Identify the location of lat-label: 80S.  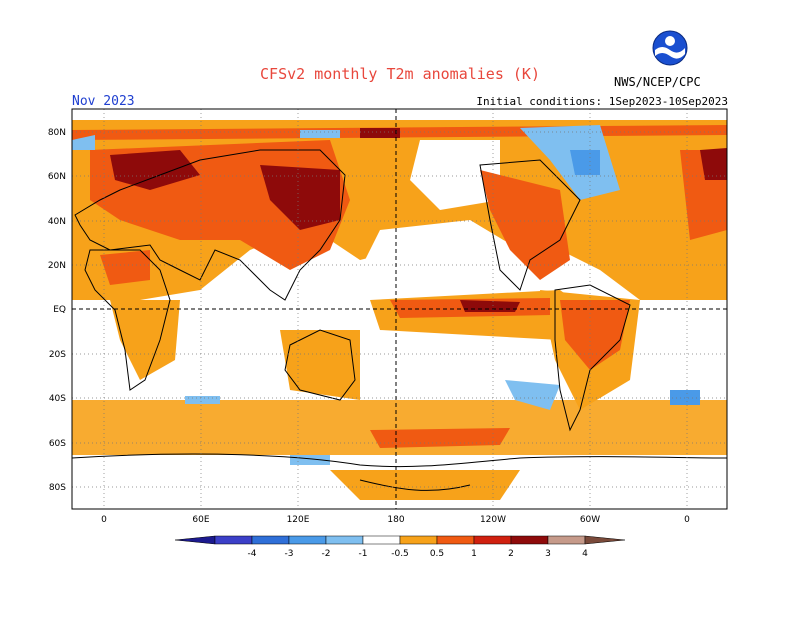
(57, 488).